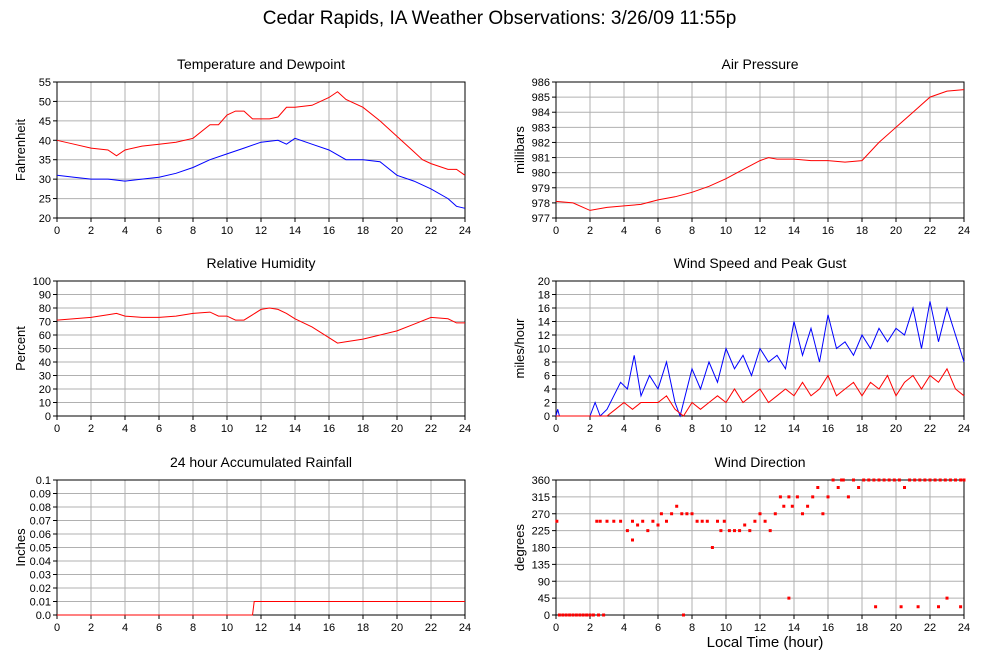 The image size is (999, 659). Describe the element at coordinates (261, 64) in the screenshot. I see `temp-title: Temperature and Dewpoint` at that location.